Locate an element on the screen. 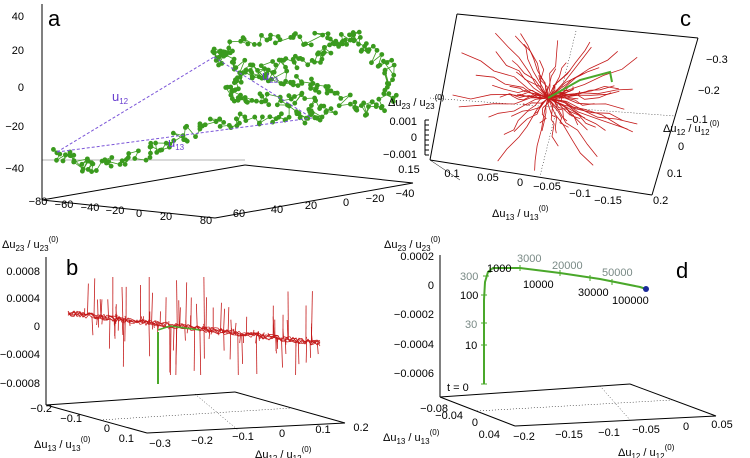 The height and width of the screenshot is (458, 750). time-label: 100000 is located at coordinates (630, 301).